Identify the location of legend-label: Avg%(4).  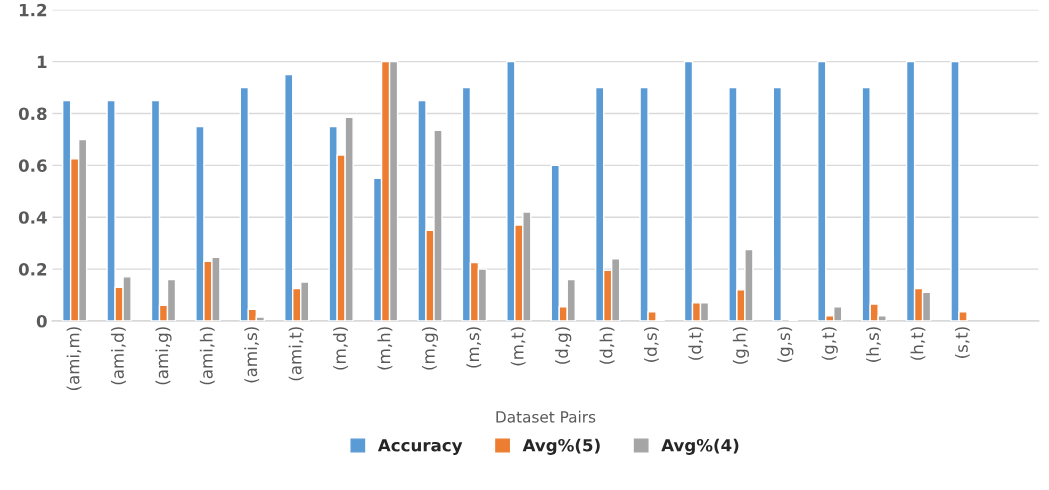
(700, 446).